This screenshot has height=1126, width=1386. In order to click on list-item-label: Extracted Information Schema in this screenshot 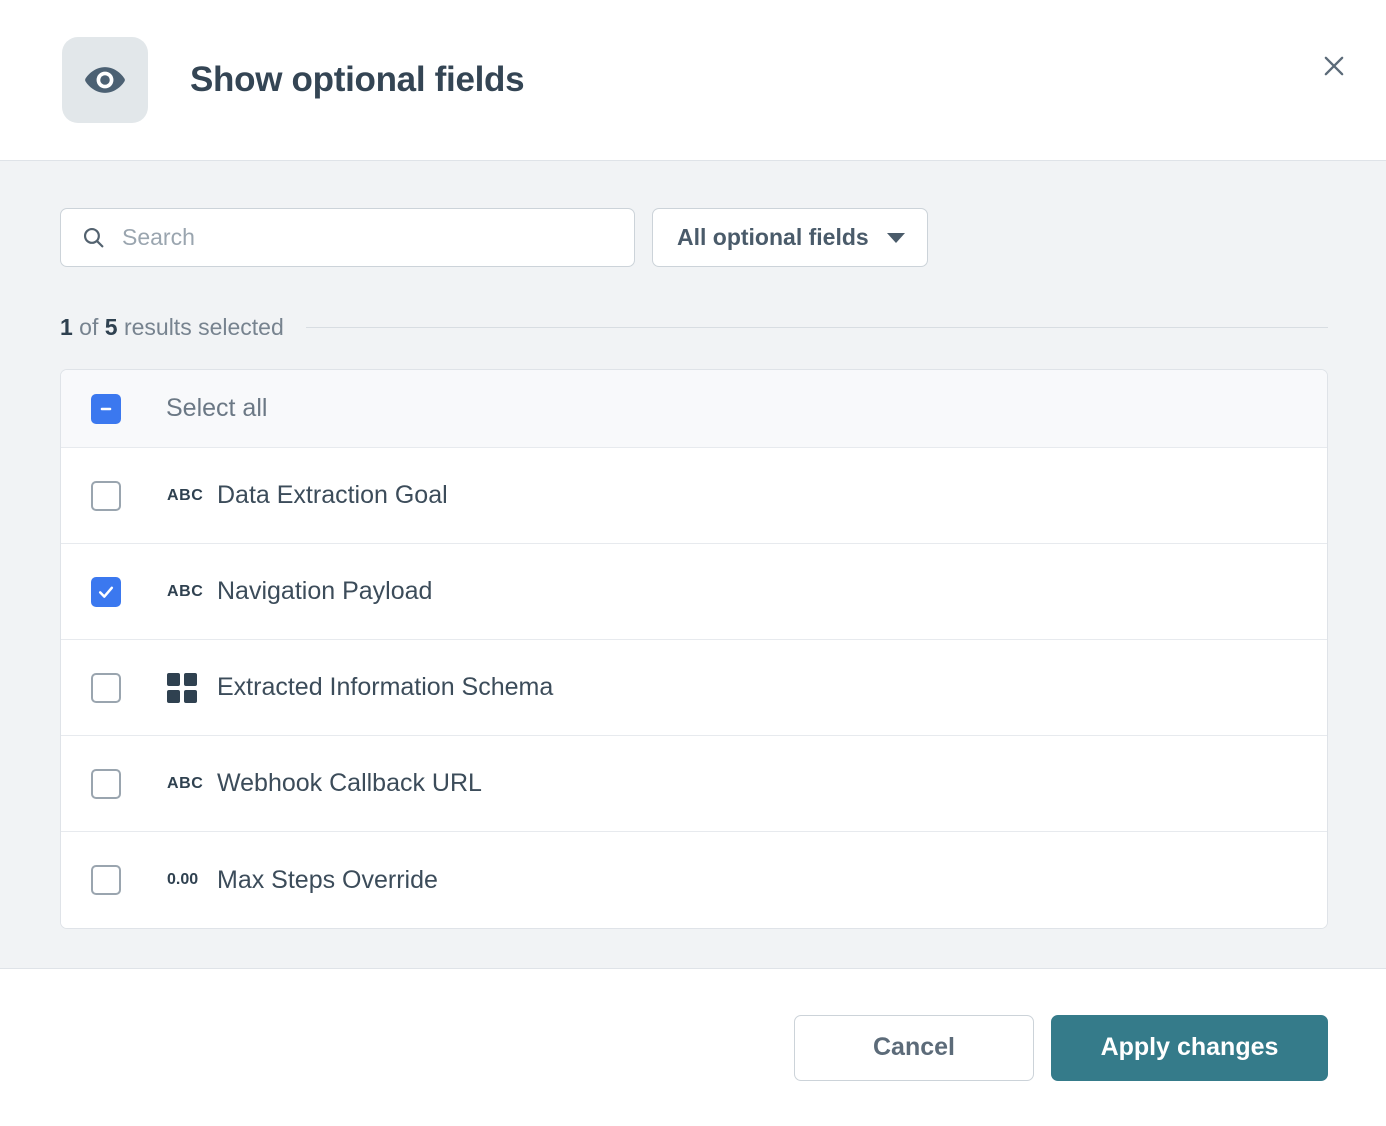, I will do `click(385, 687)`.